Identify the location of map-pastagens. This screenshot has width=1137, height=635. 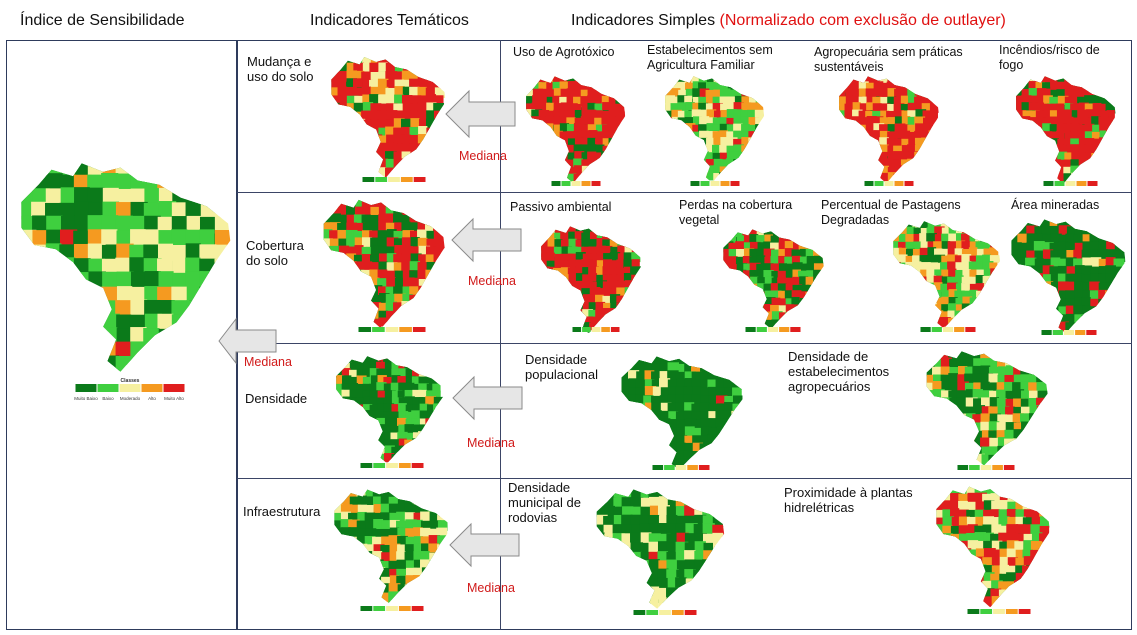
(947, 275).